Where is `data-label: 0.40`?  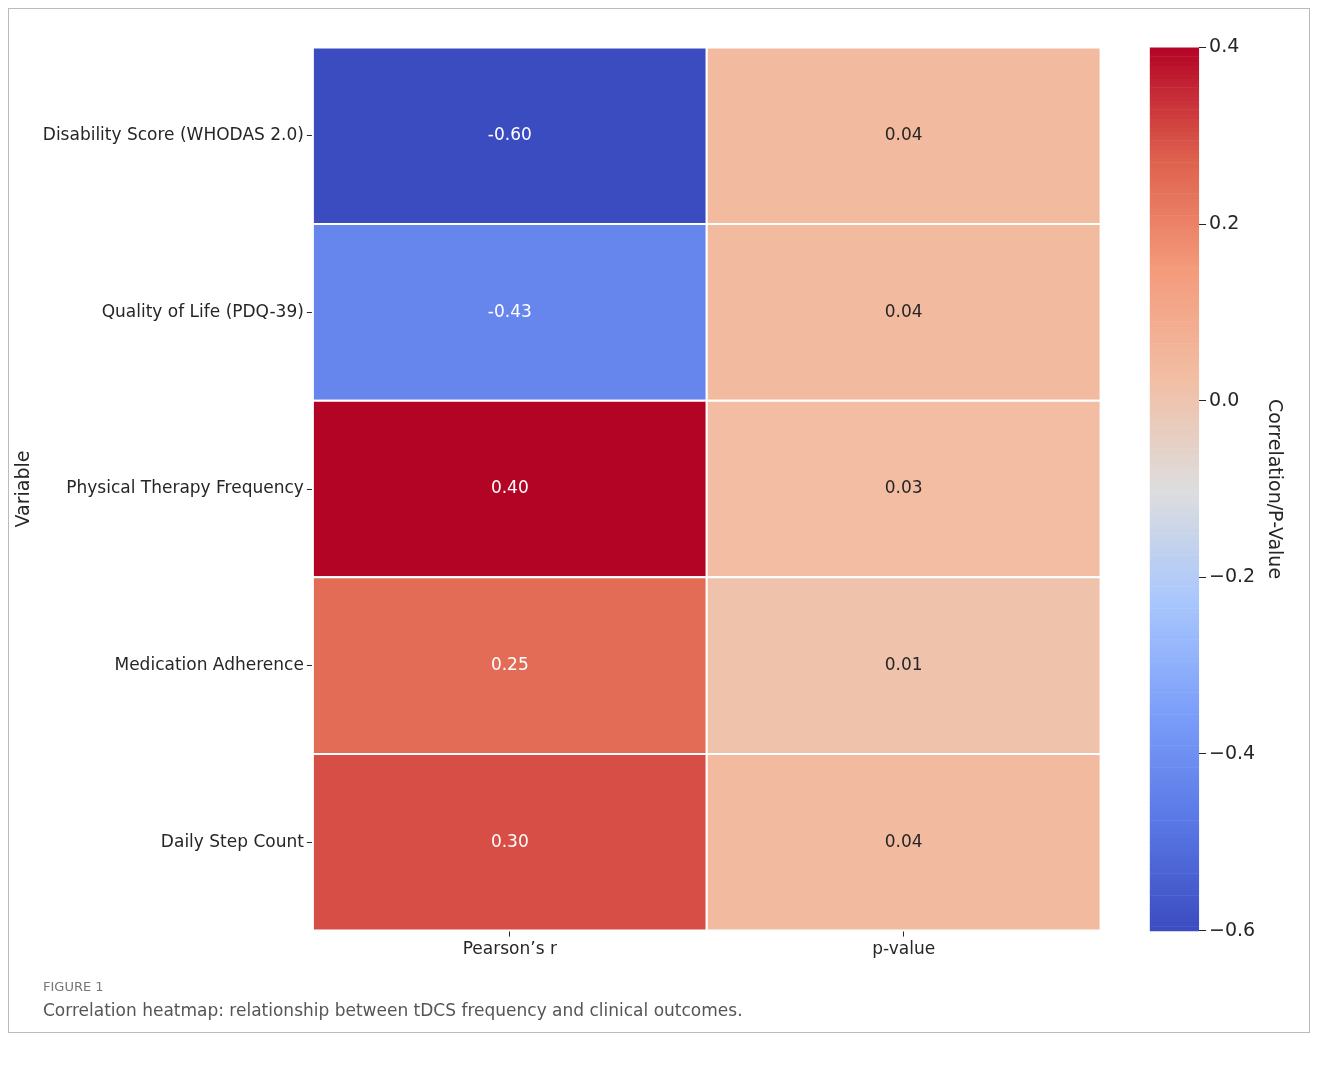
data-label: 0.40 is located at coordinates (509, 487).